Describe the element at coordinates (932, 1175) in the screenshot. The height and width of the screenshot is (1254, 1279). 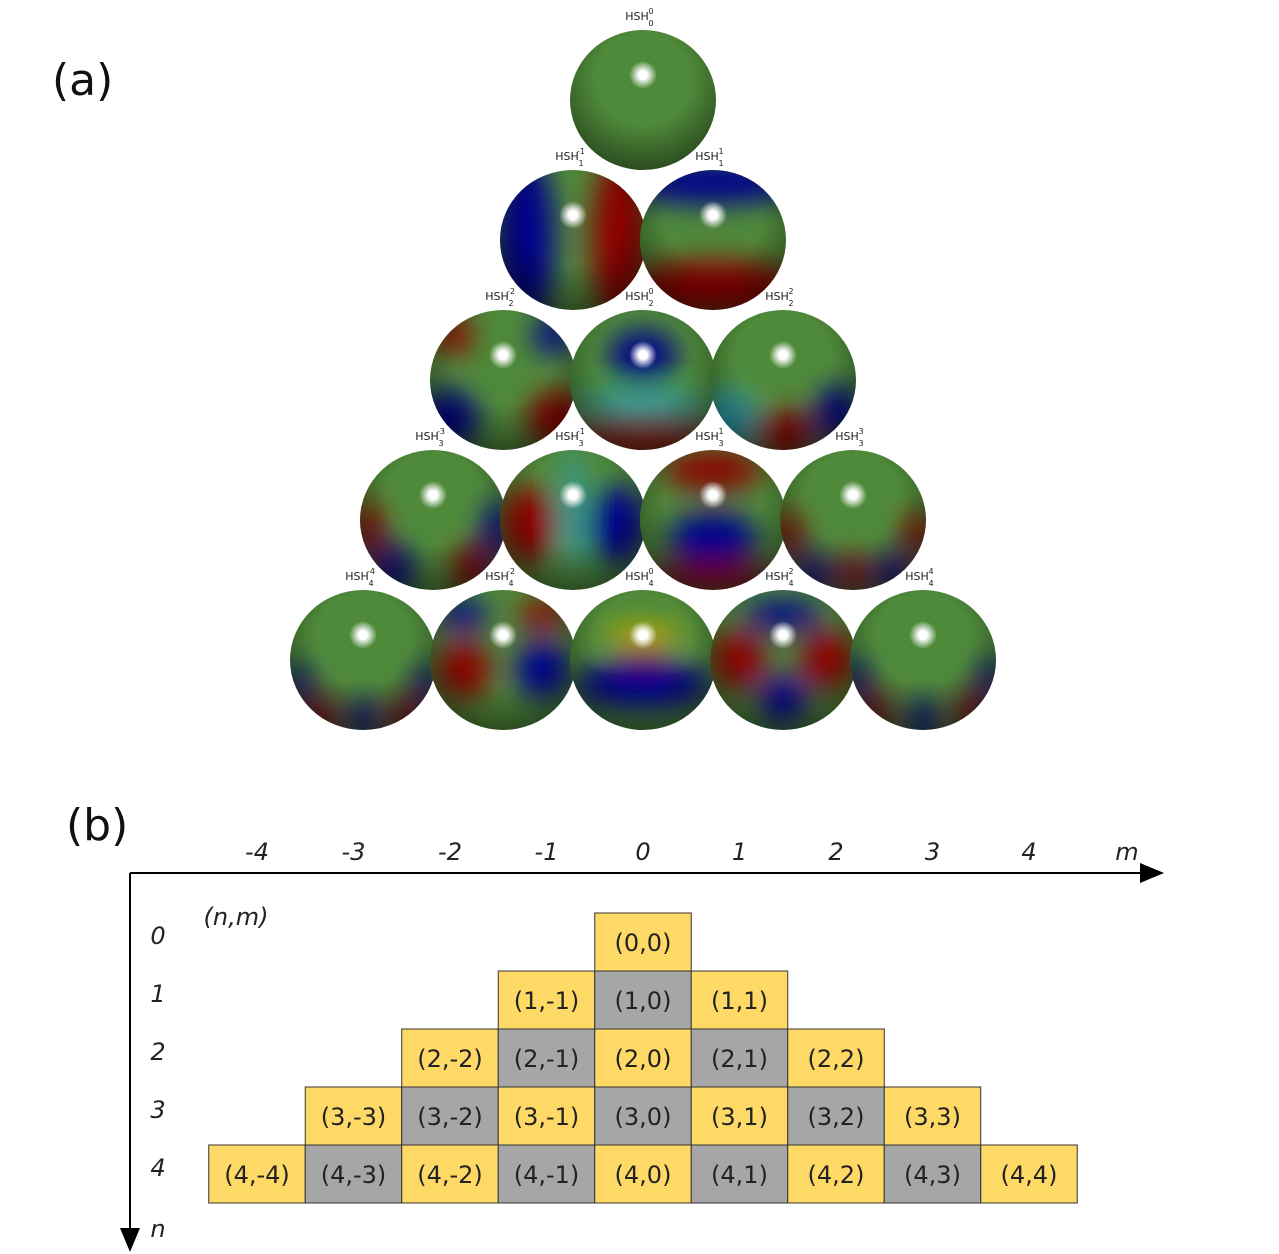
I see `cell-label: (4,3)` at that location.